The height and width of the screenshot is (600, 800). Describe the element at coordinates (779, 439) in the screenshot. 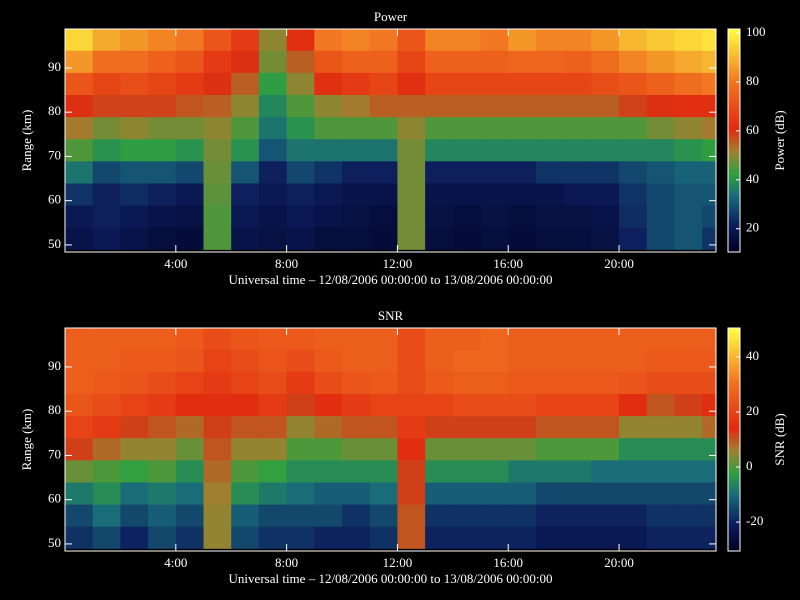

I see `colorbar-label: SNR (dB)` at that location.